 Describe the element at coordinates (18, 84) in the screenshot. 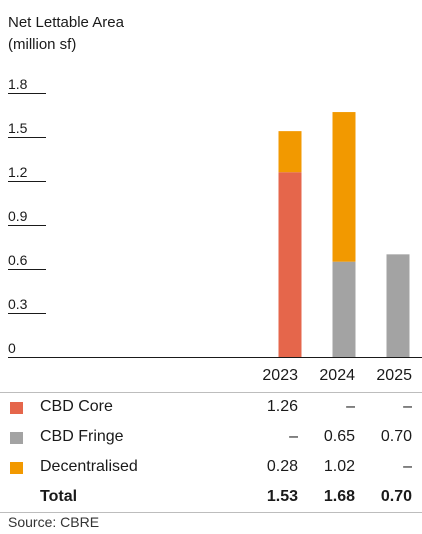

I see `y-tick-label: 1.8` at that location.